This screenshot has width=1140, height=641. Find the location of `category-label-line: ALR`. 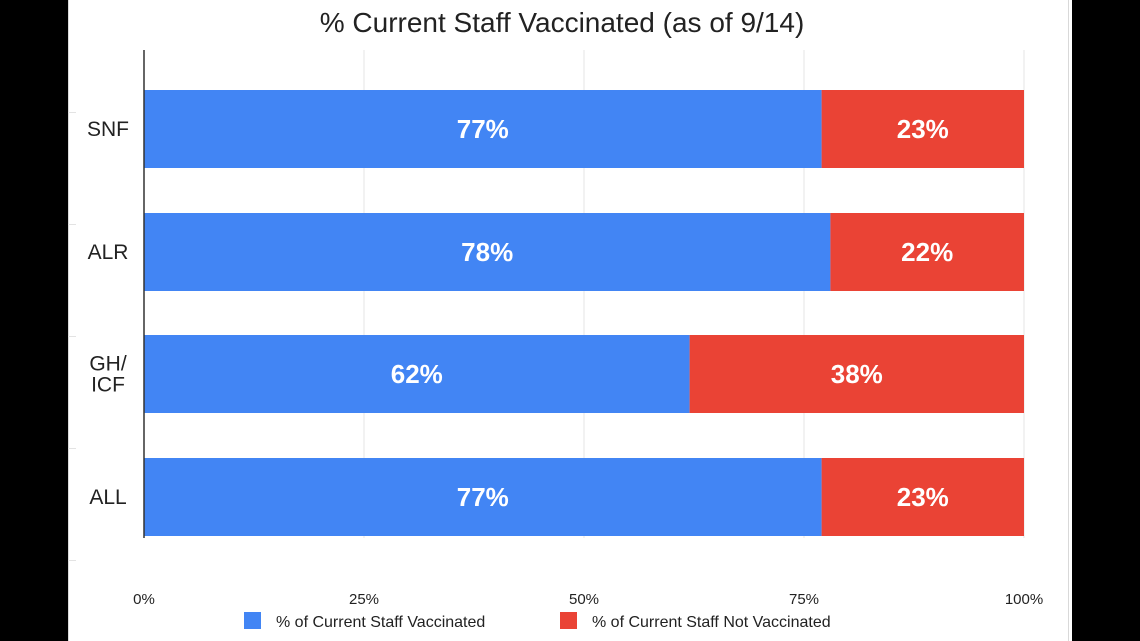

category-label-line: ALR is located at coordinates (108, 252).